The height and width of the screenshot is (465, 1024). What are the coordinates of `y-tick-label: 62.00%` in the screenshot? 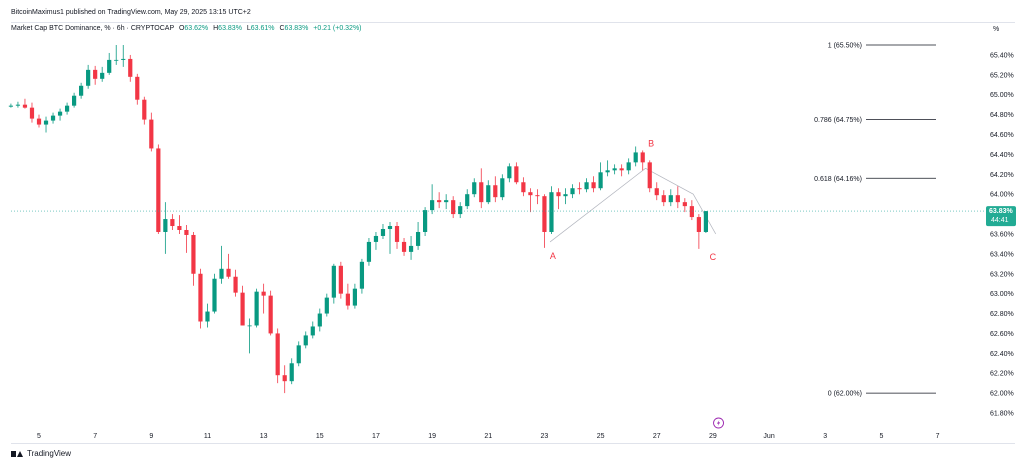 It's located at (1002, 394).